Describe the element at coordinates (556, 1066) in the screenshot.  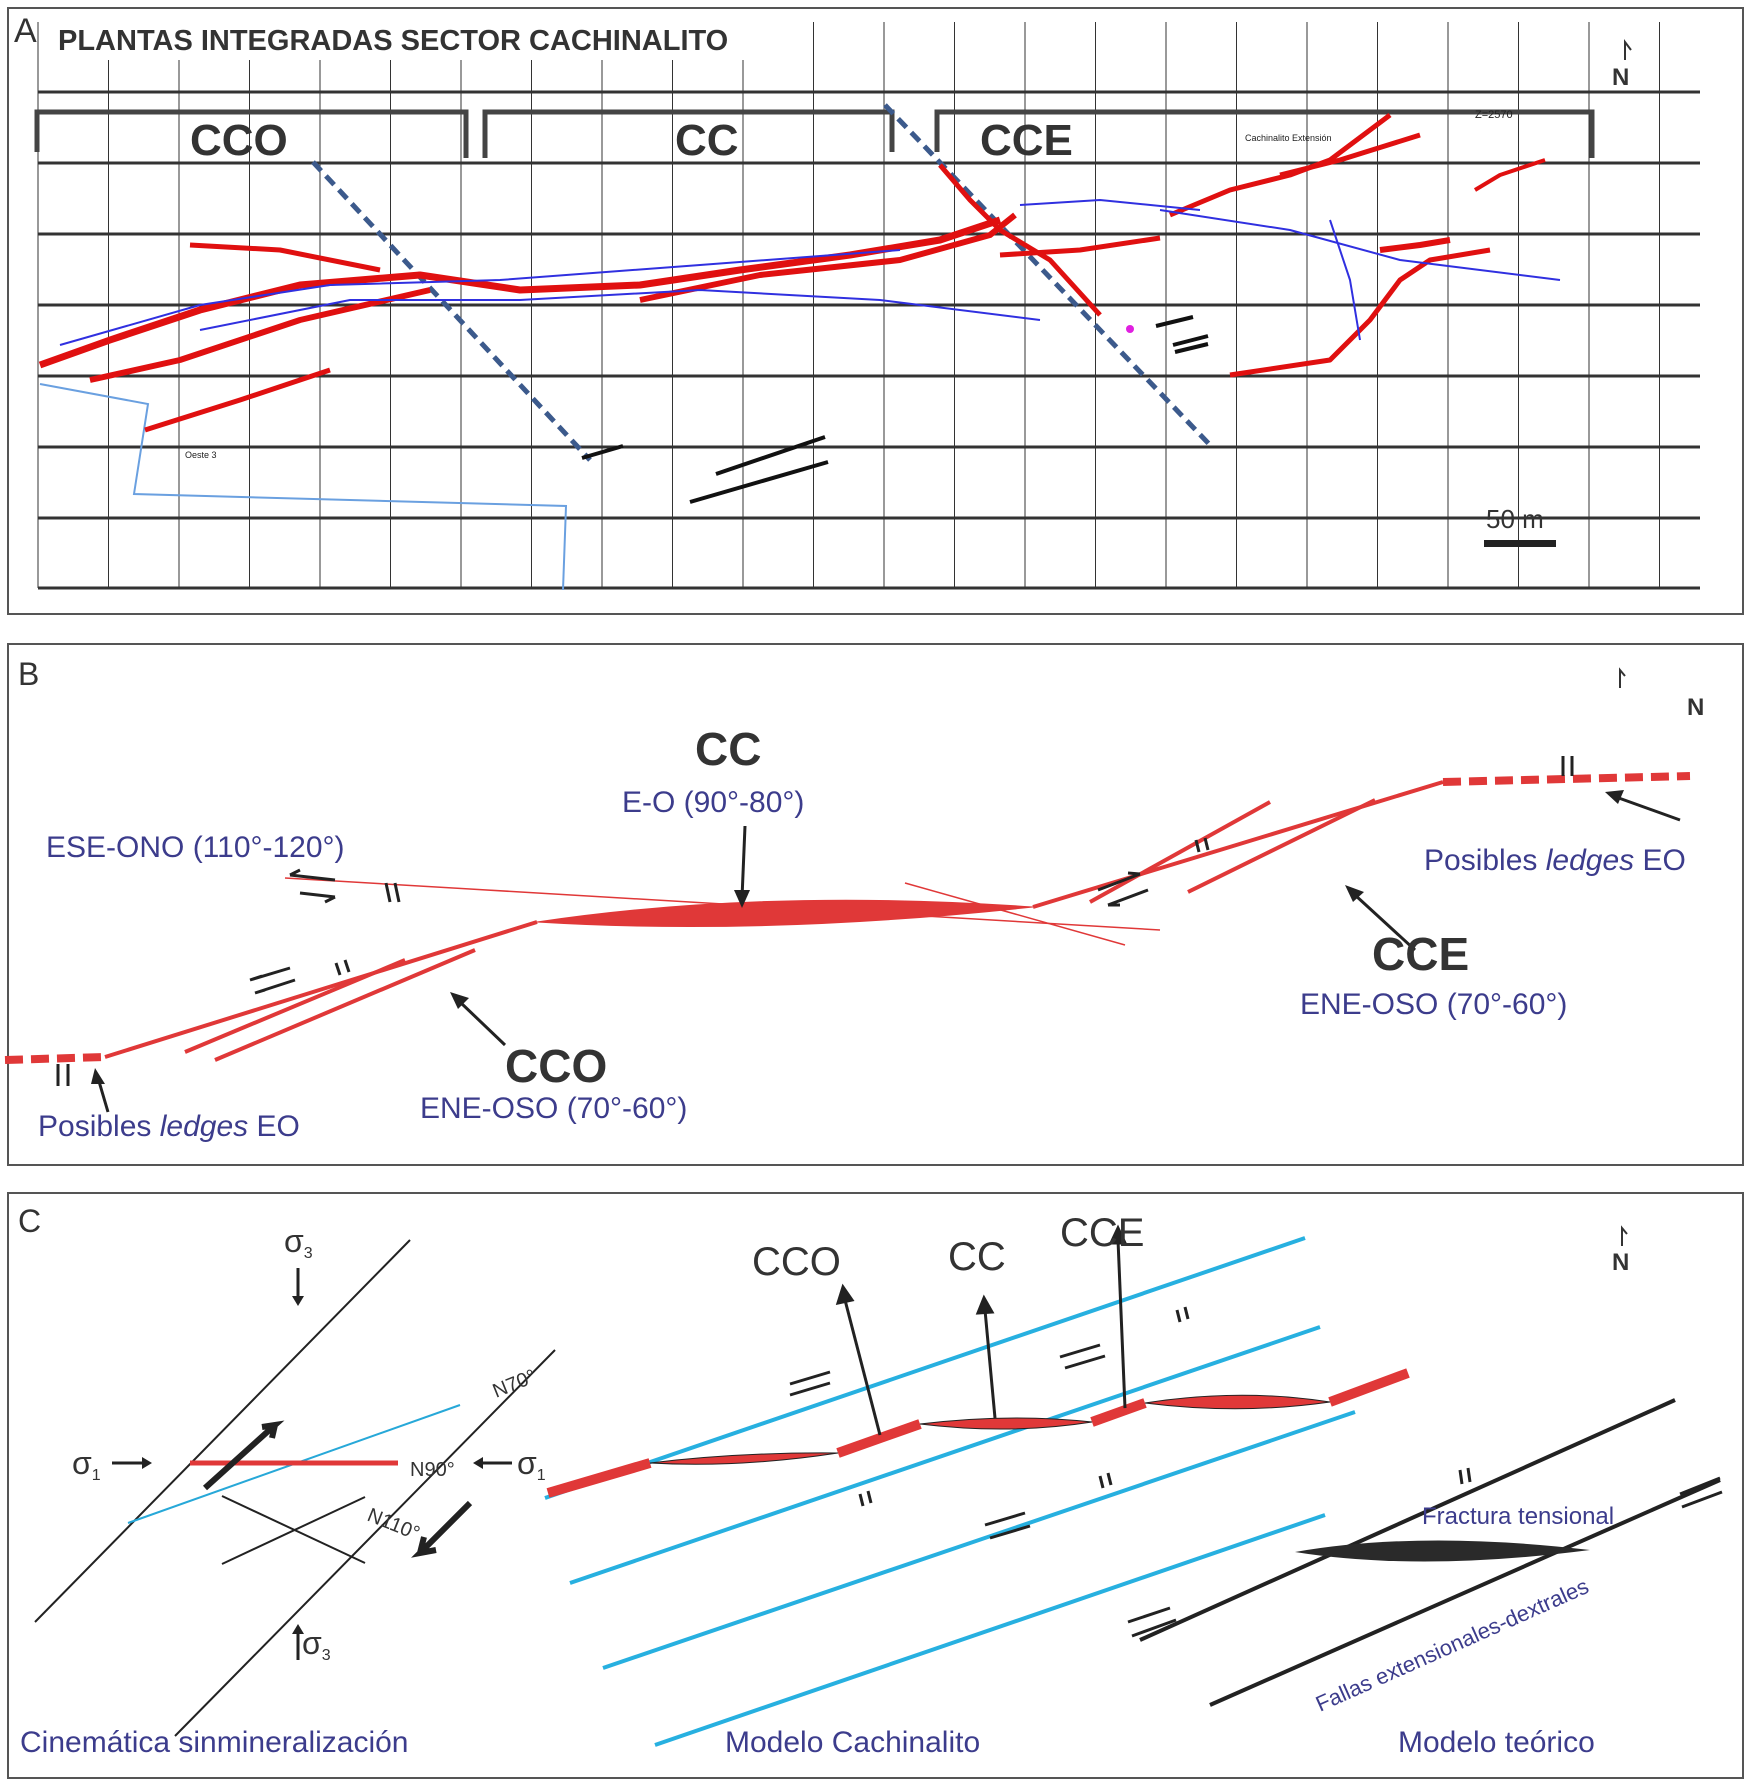
I see `cco-label: CCO` at that location.